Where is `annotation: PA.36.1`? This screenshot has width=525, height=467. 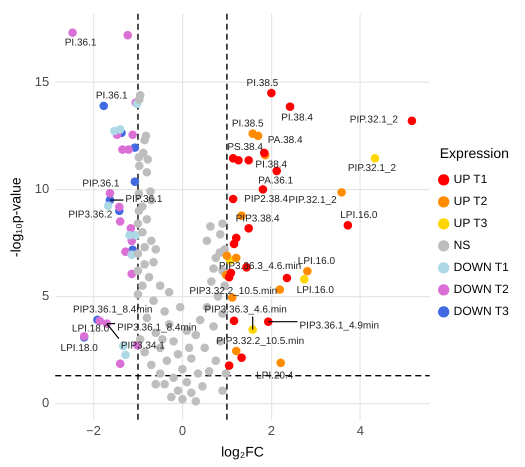 annotation: PA.36.1 is located at coordinates (276, 181).